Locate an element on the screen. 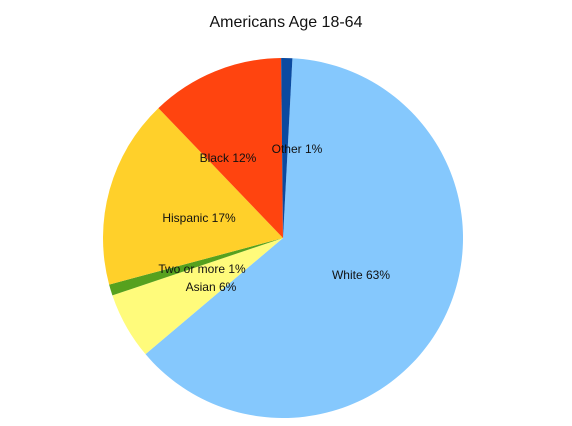 The width and height of the screenshot is (572, 426). pie-label-hispanic: Hispanic 17% is located at coordinates (199, 218).